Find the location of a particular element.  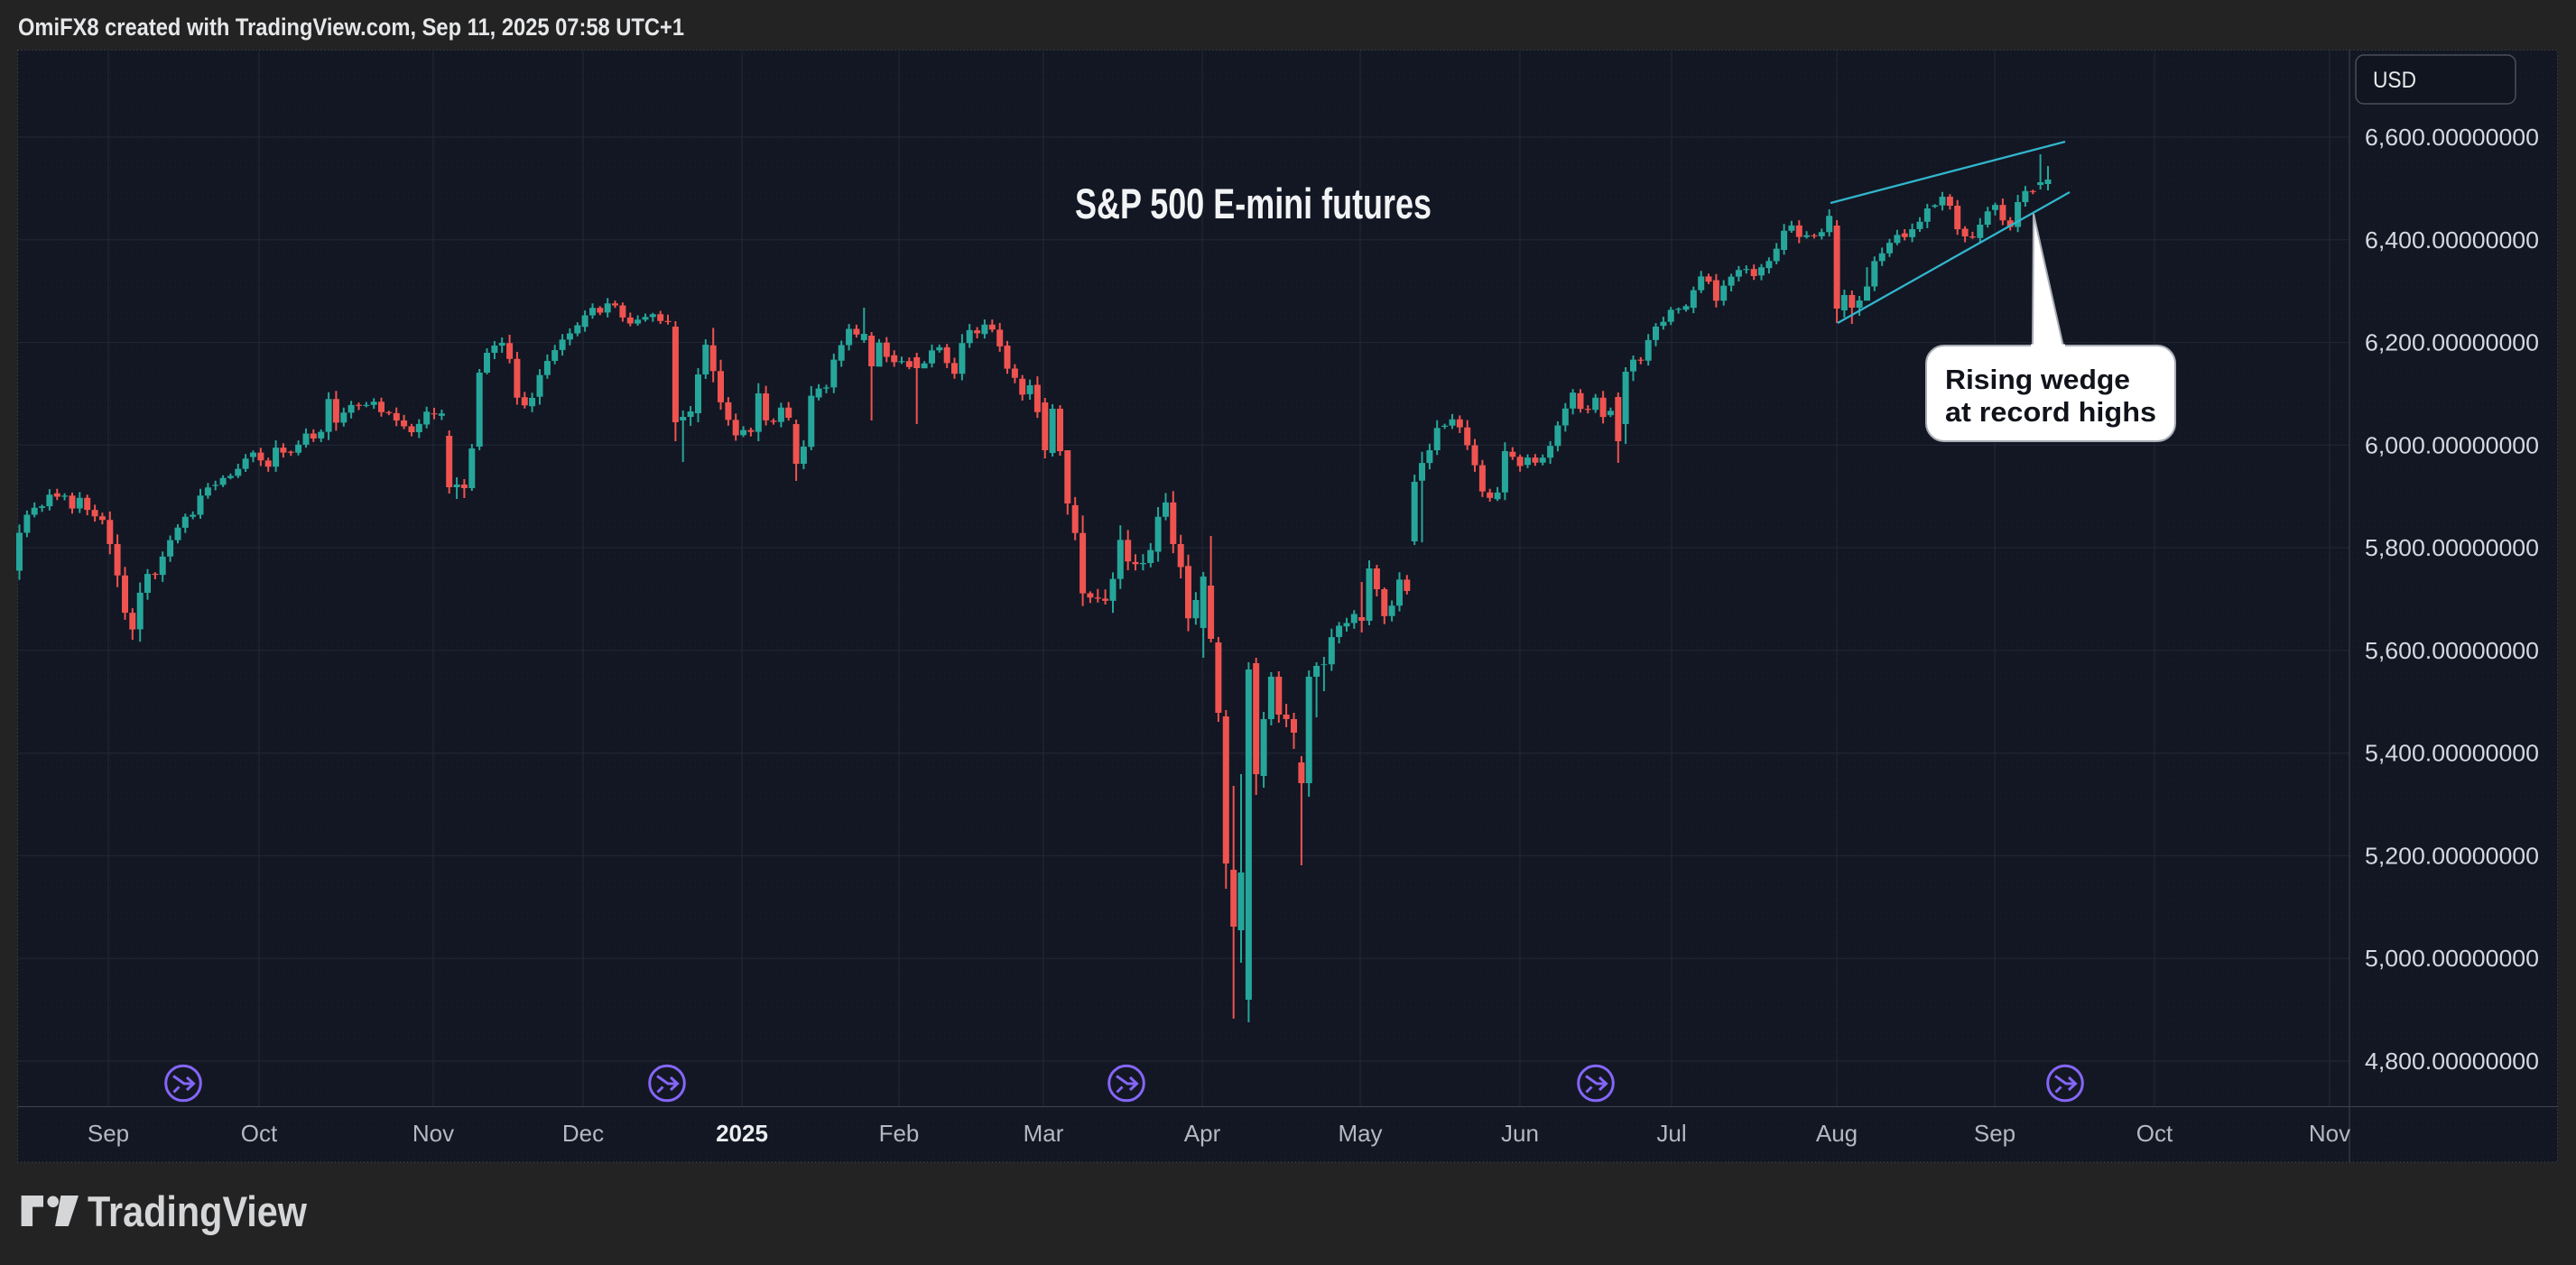

svg-text: Dec is located at coordinates (583, 1133).